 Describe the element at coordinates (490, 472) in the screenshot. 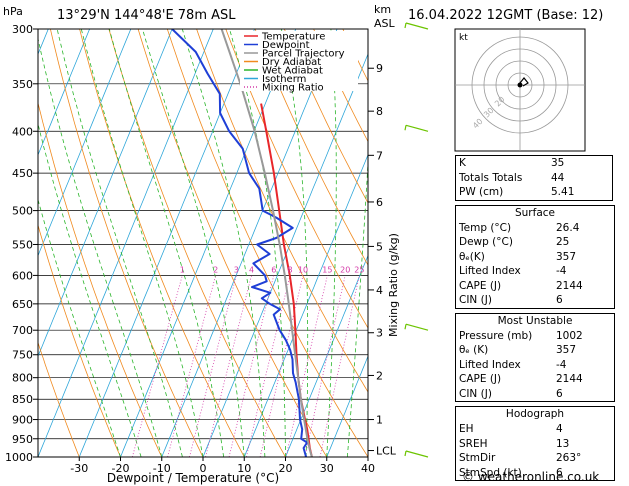

I see `row-label: StmSpd (kt)` at that location.